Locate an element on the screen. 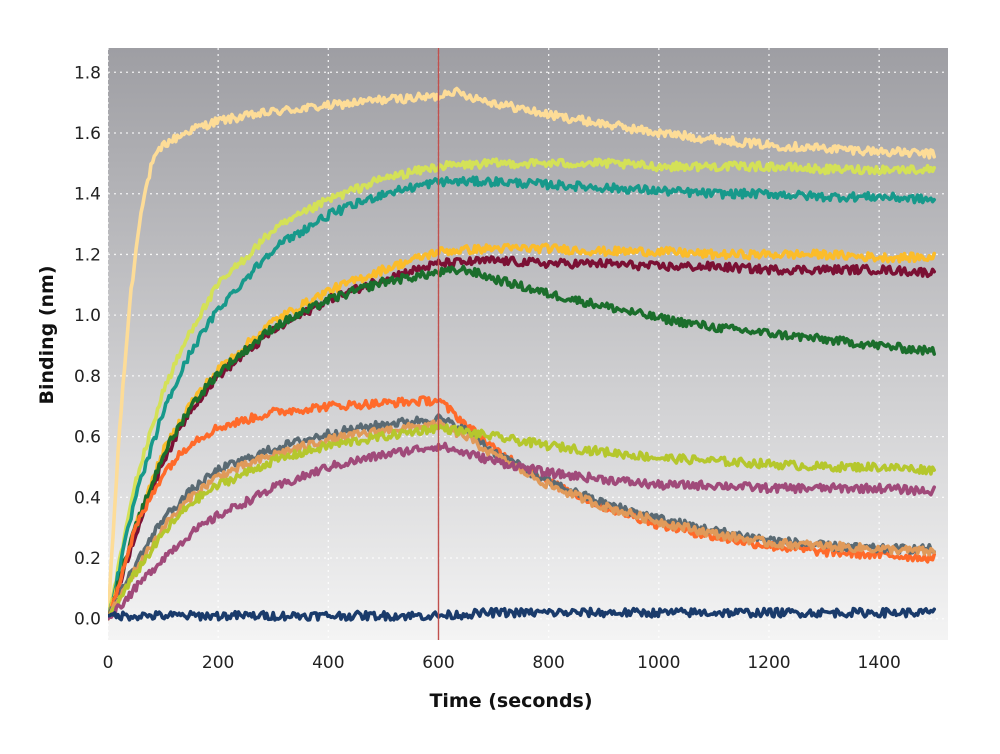  x-tick-label: 1000 is located at coordinates (658, 663).